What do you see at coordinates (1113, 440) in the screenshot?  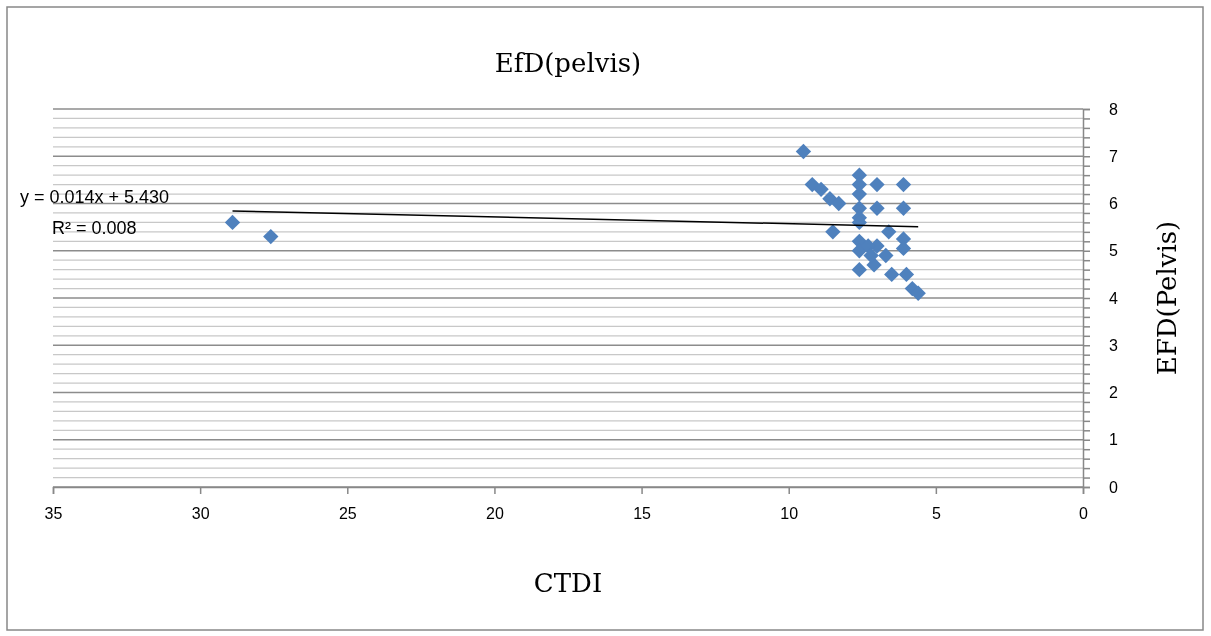 I see `y-tick-label: 1` at bounding box center [1113, 440].